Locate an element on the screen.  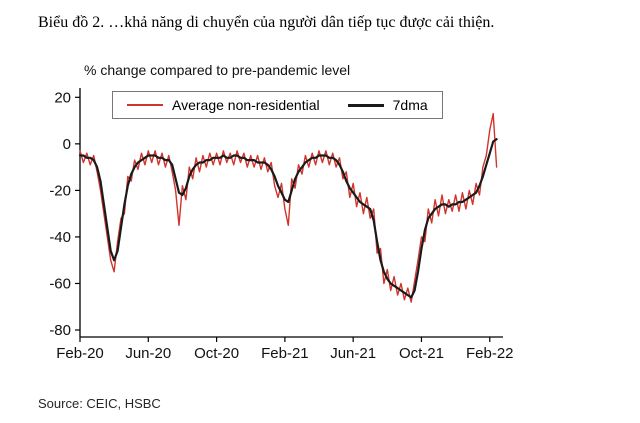
black-line-sample is located at coordinates (365, 105).